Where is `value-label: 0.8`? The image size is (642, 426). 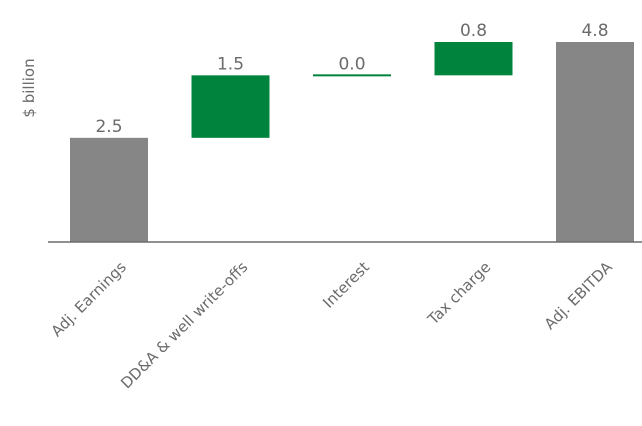 value-label: 0.8 is located at coordinates (473, 31).